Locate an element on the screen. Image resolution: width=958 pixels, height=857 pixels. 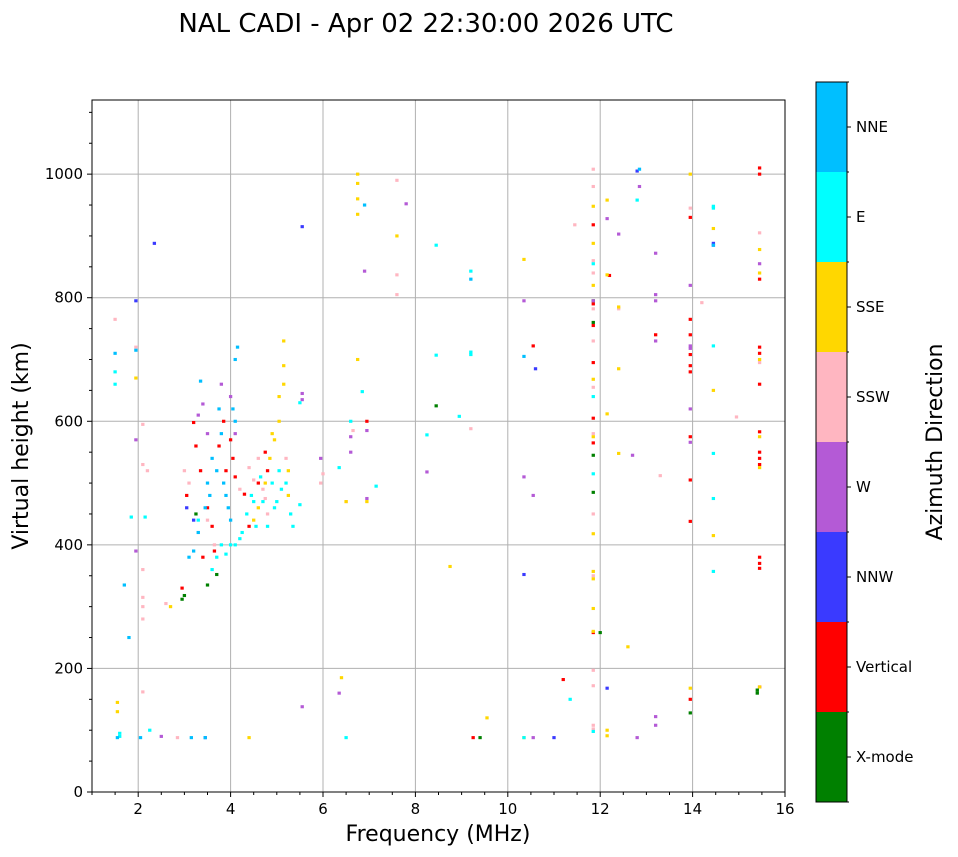
colorbar-label: X-mode is located at coordinates (884, 757).